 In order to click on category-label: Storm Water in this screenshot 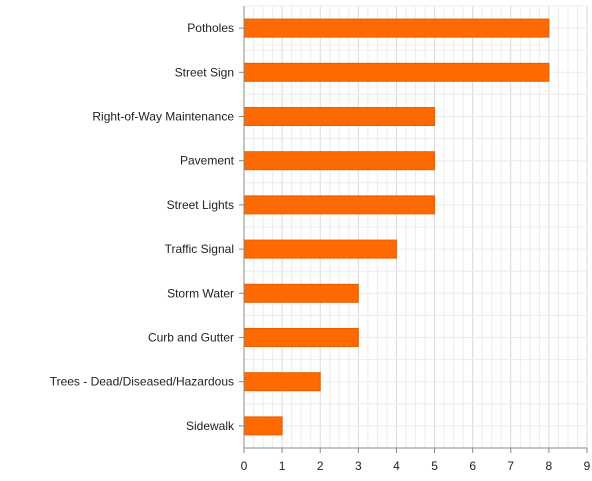, I will do `click(200, 293)`.